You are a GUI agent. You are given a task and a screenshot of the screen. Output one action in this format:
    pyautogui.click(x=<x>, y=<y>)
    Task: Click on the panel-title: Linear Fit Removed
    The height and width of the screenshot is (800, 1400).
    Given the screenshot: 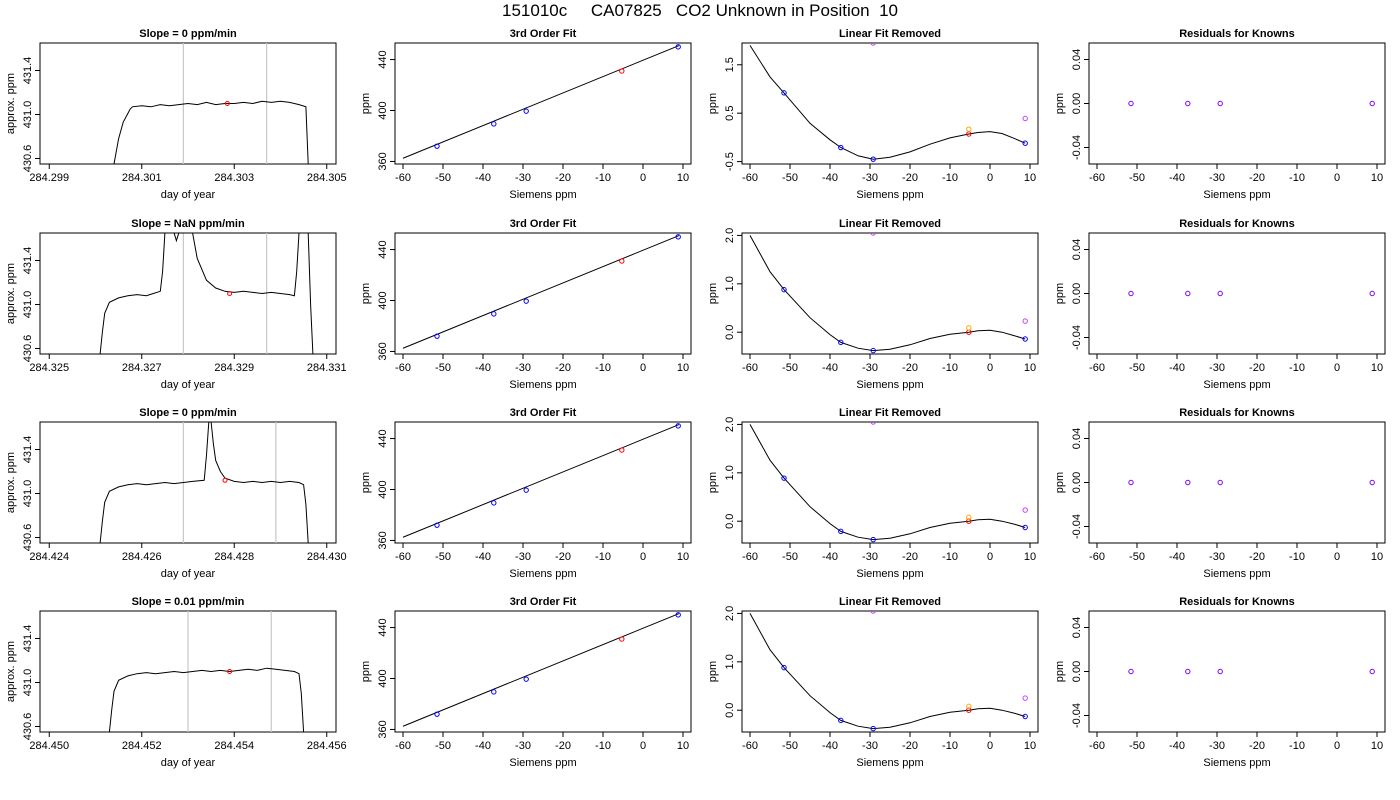 What is the action you would take?
    pyautogui.click(x=890, y=224)
    